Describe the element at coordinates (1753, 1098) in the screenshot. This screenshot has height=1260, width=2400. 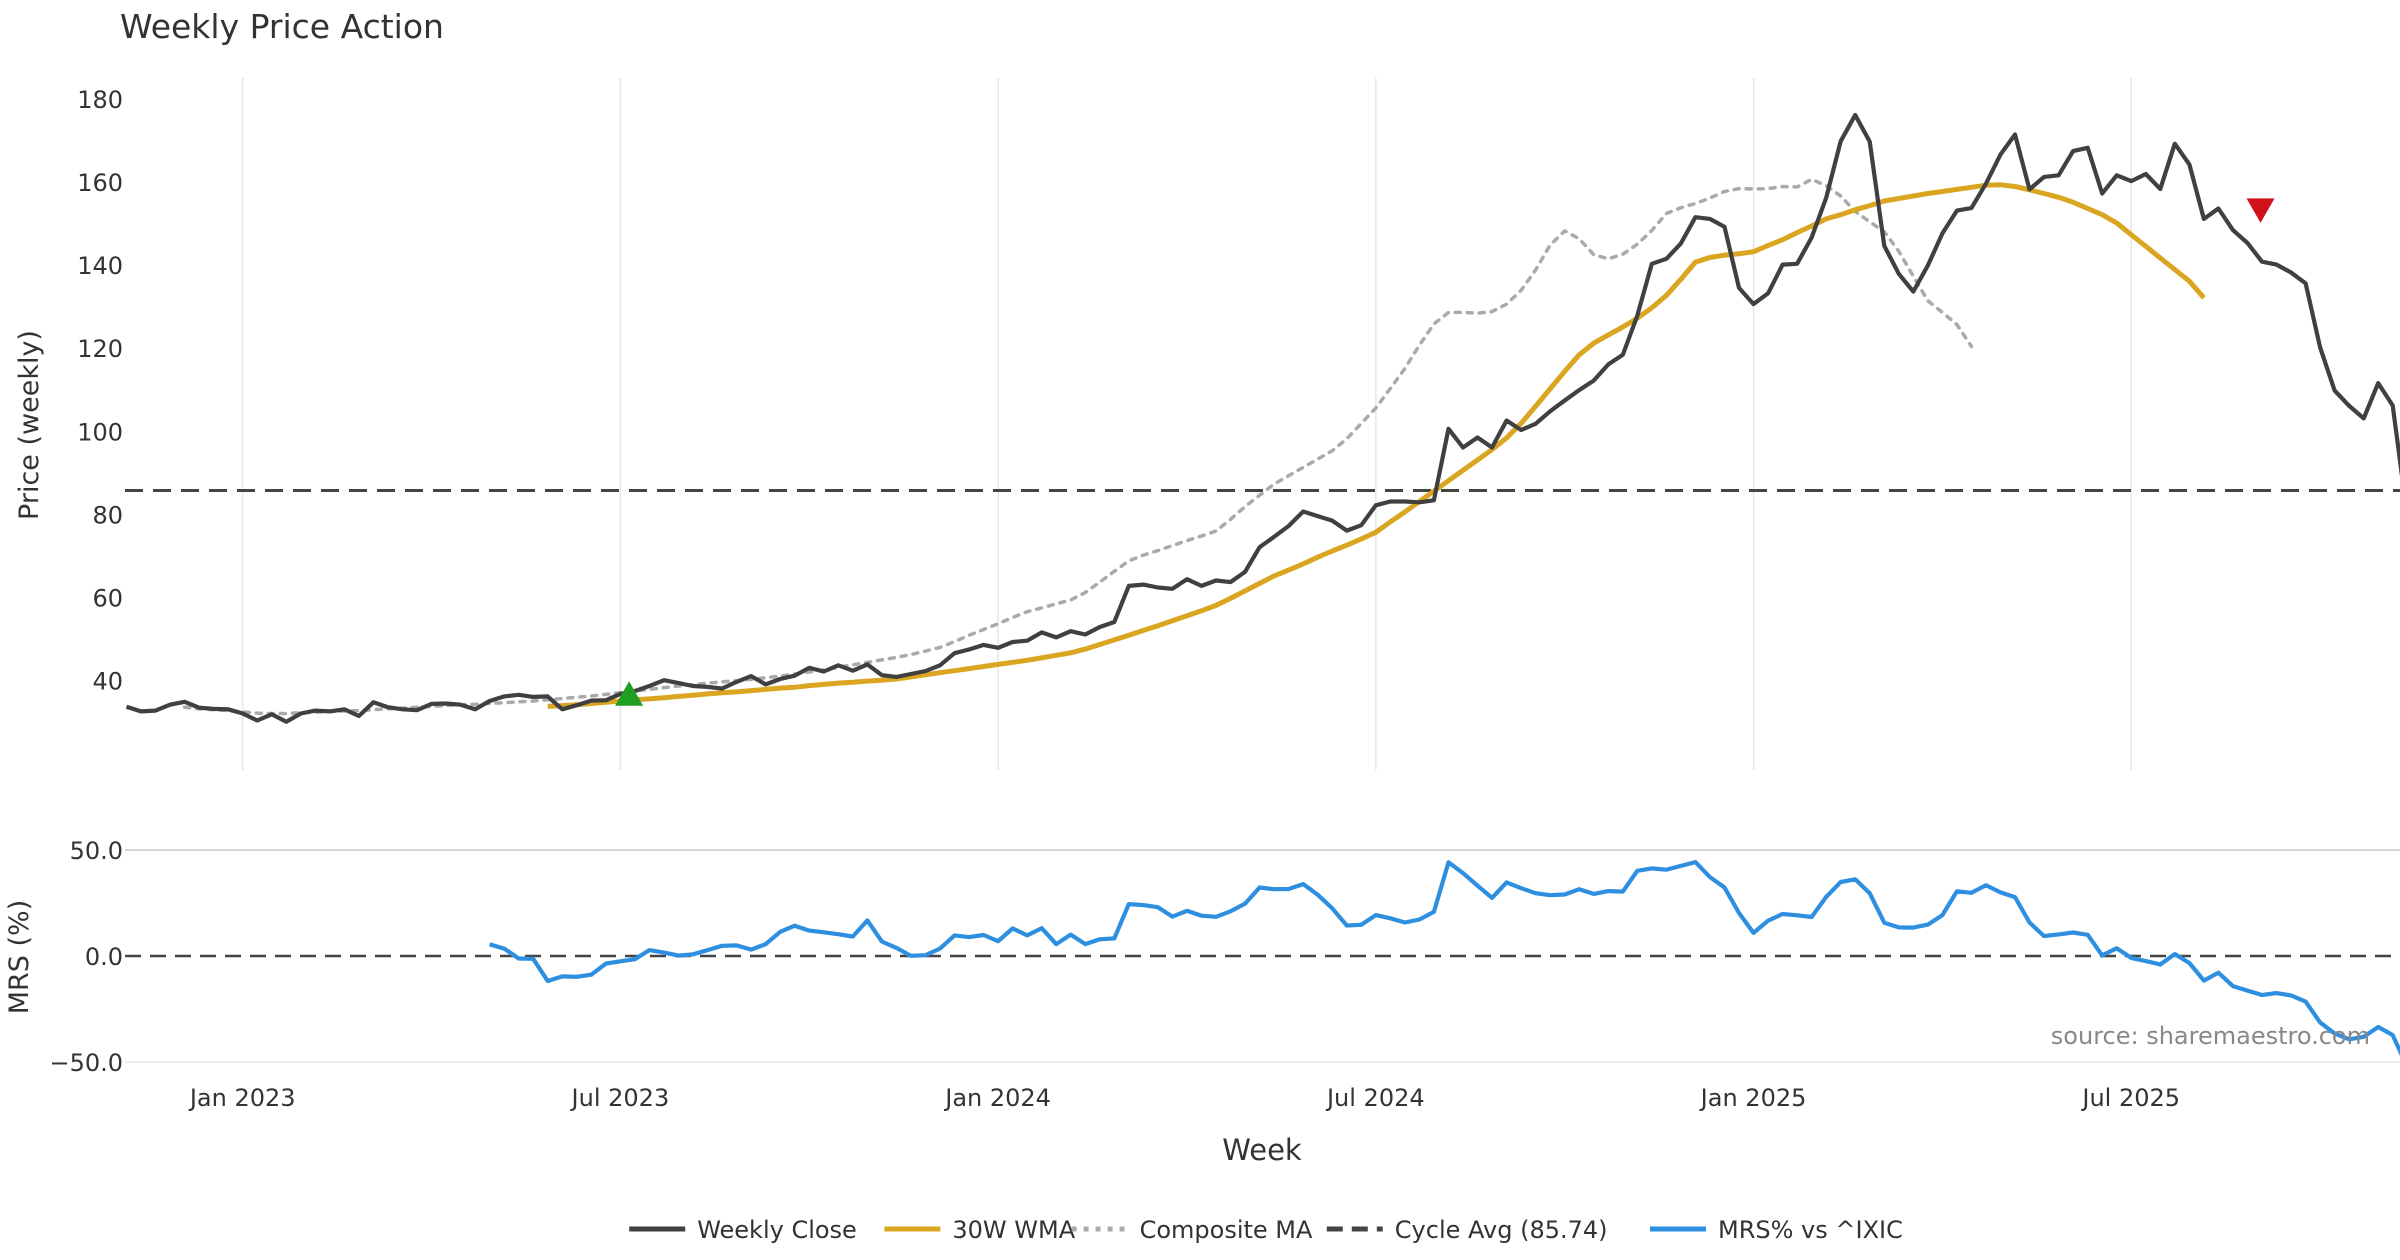
I see `x-tick-jan-2025: Jan 2025` at that location.